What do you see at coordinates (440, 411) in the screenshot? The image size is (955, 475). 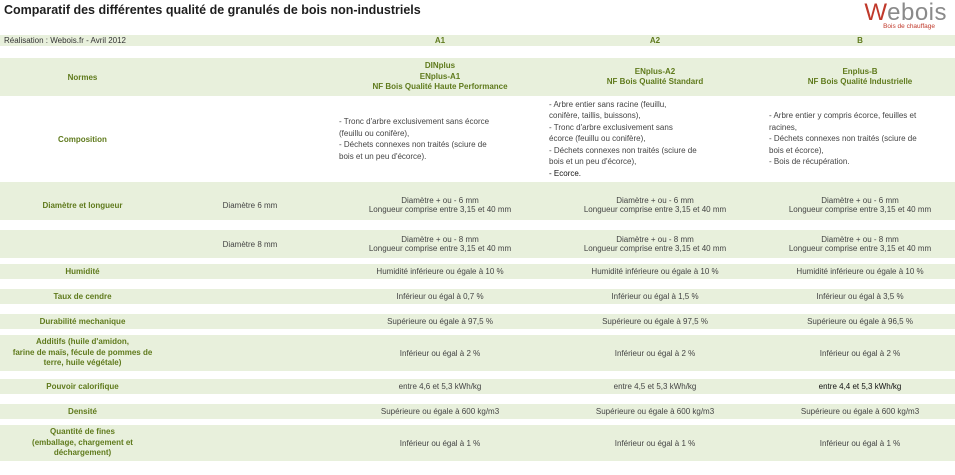 I see `densite-a1: Supérieure ou égale à 600 kg/m3` at bounding box center [440, 411].